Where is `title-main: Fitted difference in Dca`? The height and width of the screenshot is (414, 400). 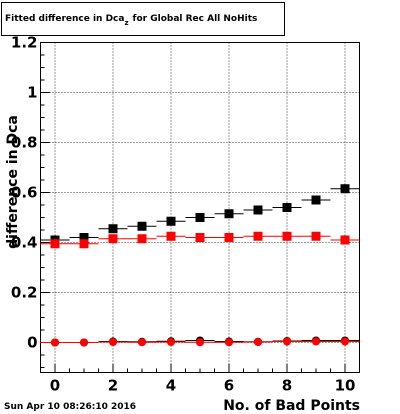
title-main: Fitted difference in Dca is located at coordinates (64, 19).